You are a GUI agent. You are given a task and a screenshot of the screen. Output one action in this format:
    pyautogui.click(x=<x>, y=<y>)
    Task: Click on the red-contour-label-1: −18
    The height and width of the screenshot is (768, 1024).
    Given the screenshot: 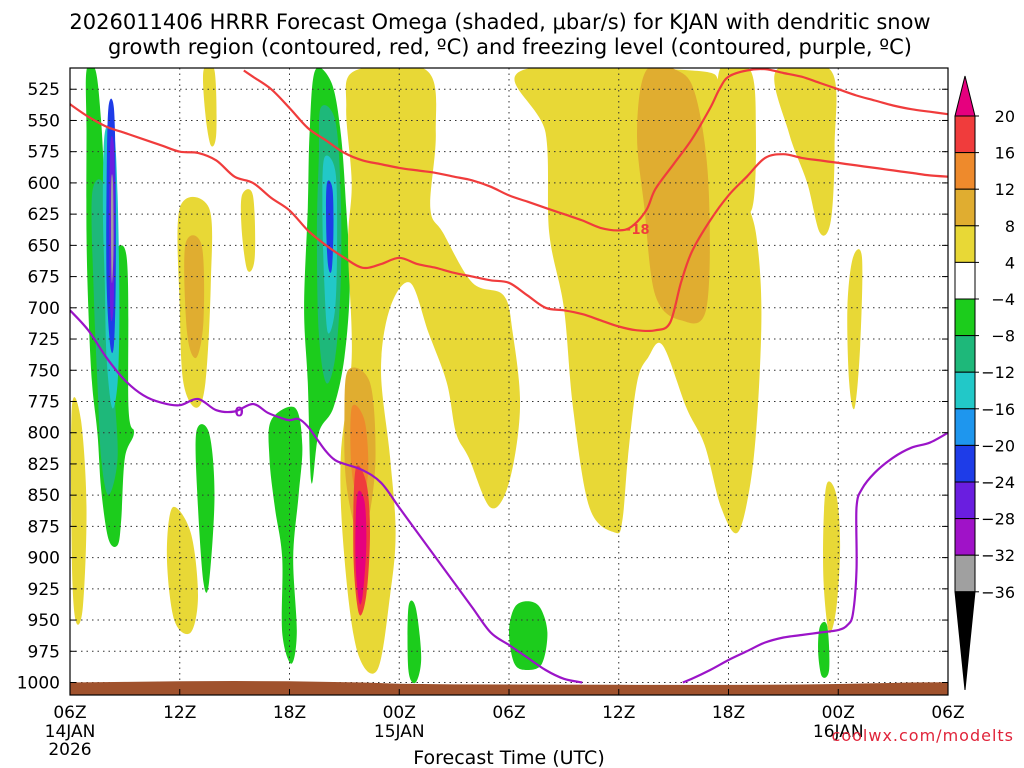 What is the action you would take?
    pyautogui.click(x=635, y=230)
    